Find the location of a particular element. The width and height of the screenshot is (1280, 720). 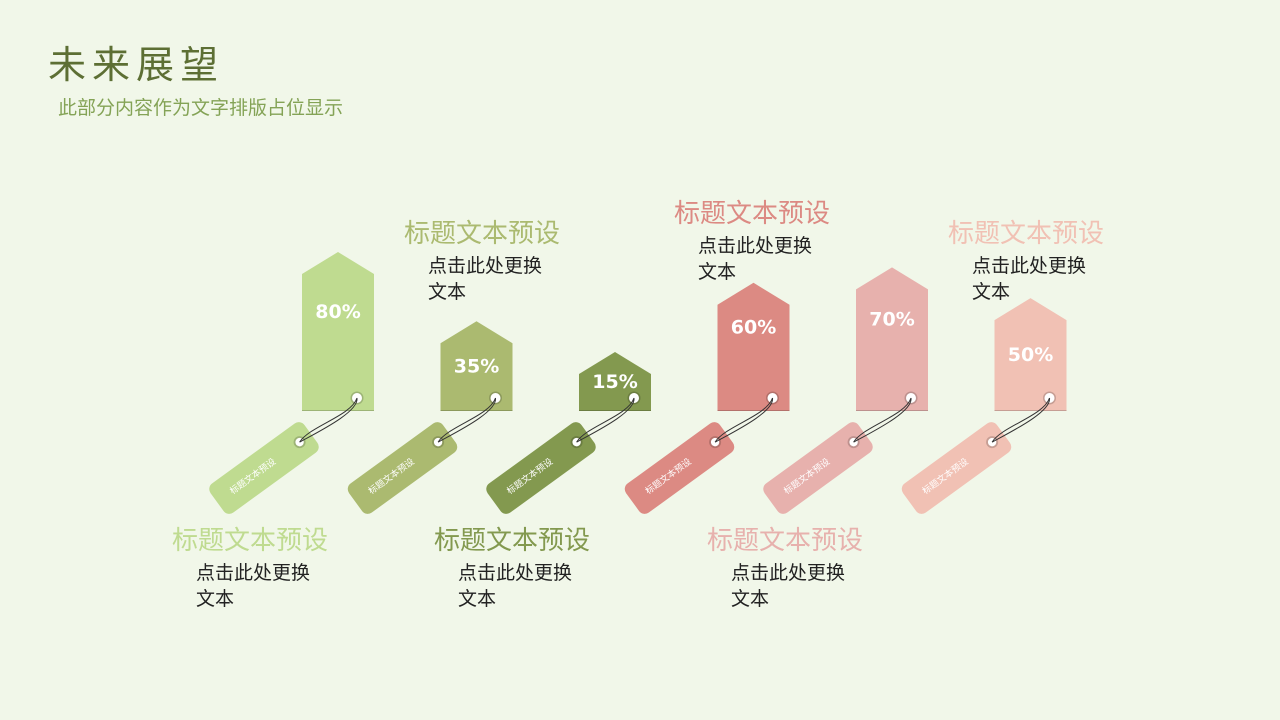

value-label: 35% is located at coordinates (476, 367).